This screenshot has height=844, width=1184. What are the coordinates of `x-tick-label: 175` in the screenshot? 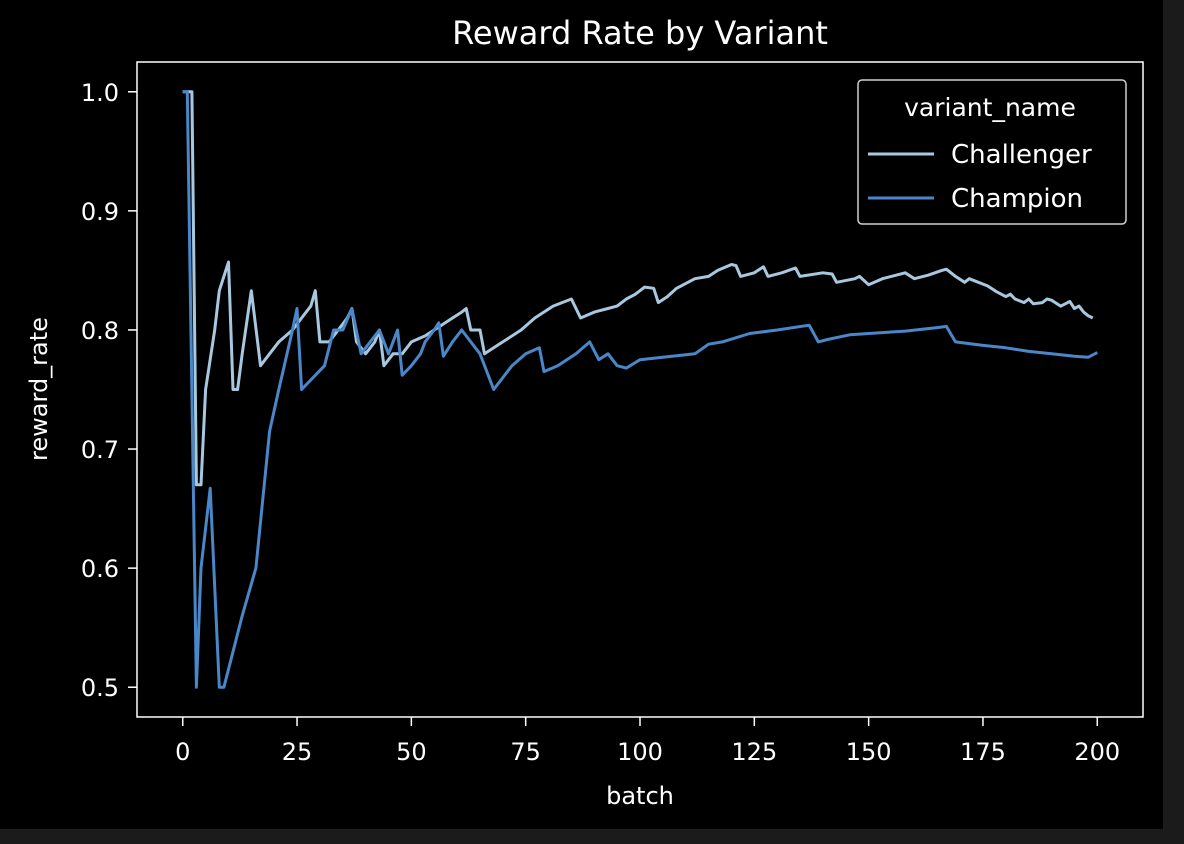 It's located at (983, 752).